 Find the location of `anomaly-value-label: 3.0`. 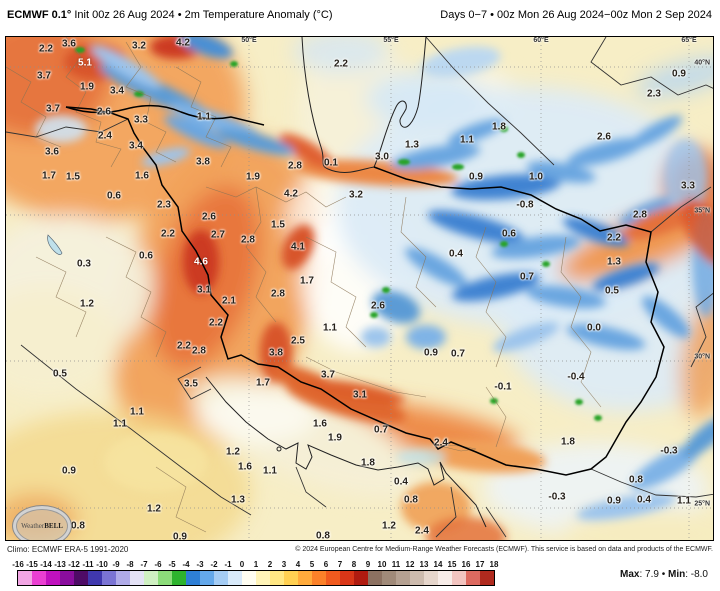

anomaly-value-label: 3.0 is located at coordinates (382, 157).